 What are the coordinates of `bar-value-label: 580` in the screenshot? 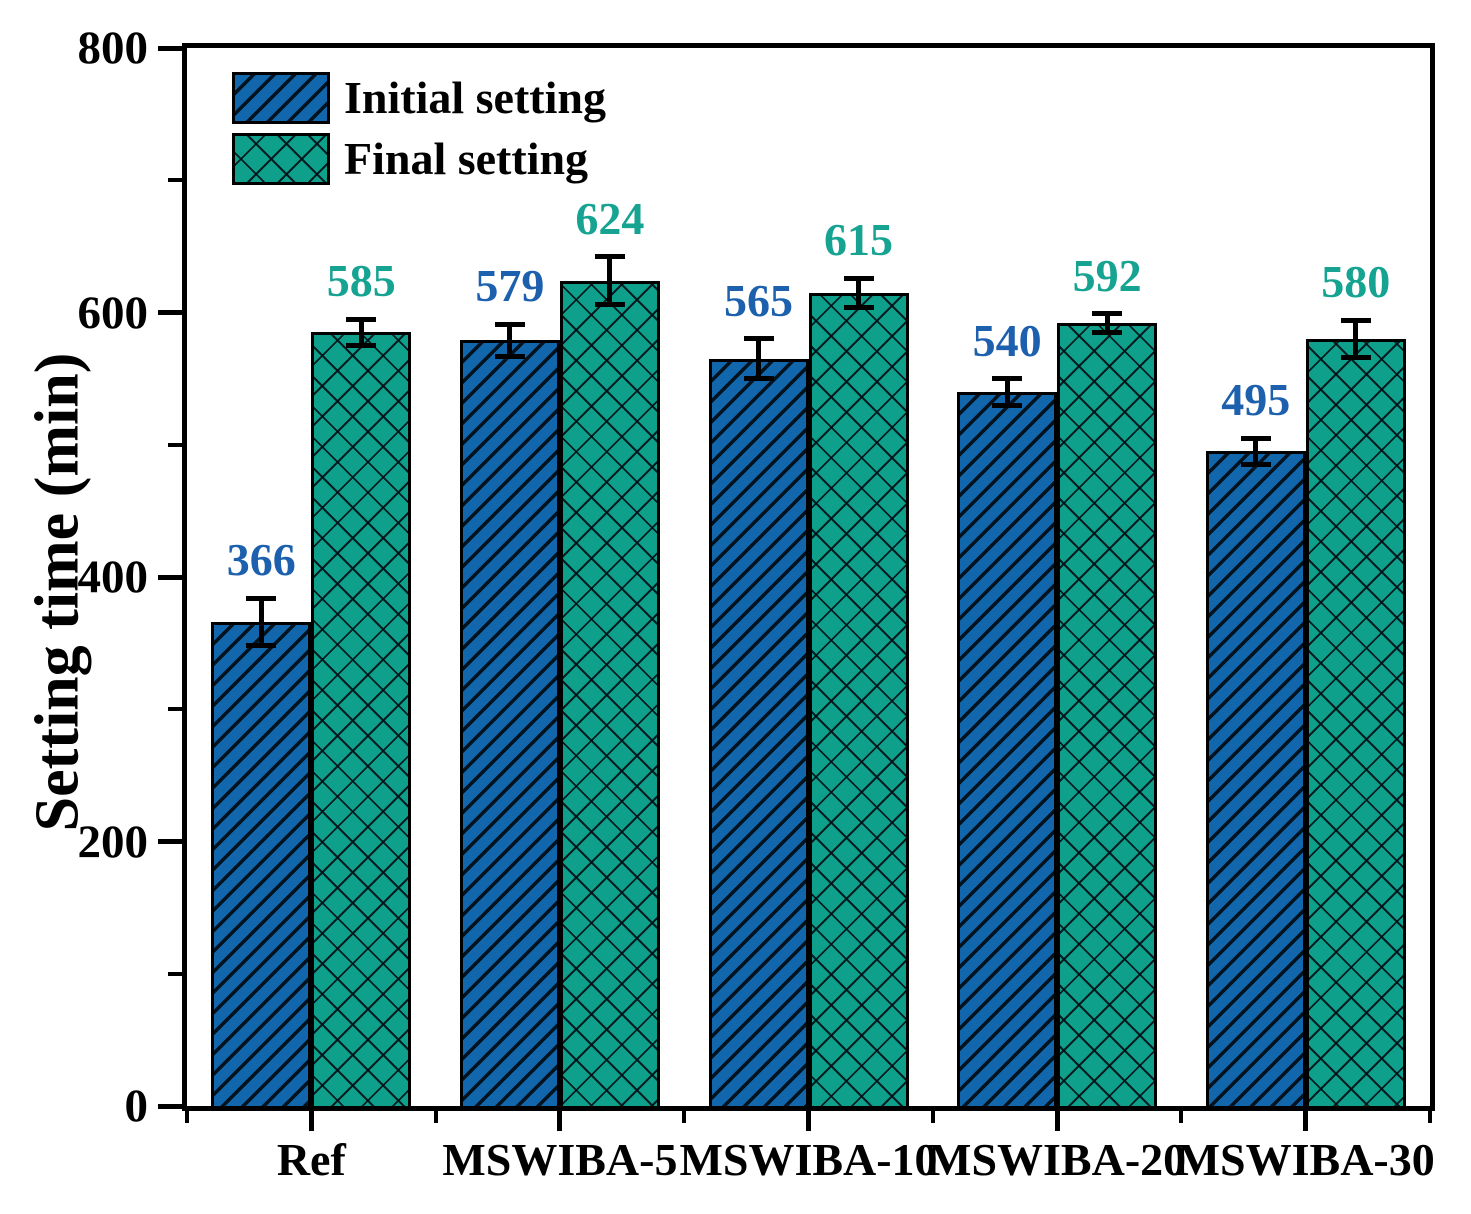 It's located at (1356, 282).